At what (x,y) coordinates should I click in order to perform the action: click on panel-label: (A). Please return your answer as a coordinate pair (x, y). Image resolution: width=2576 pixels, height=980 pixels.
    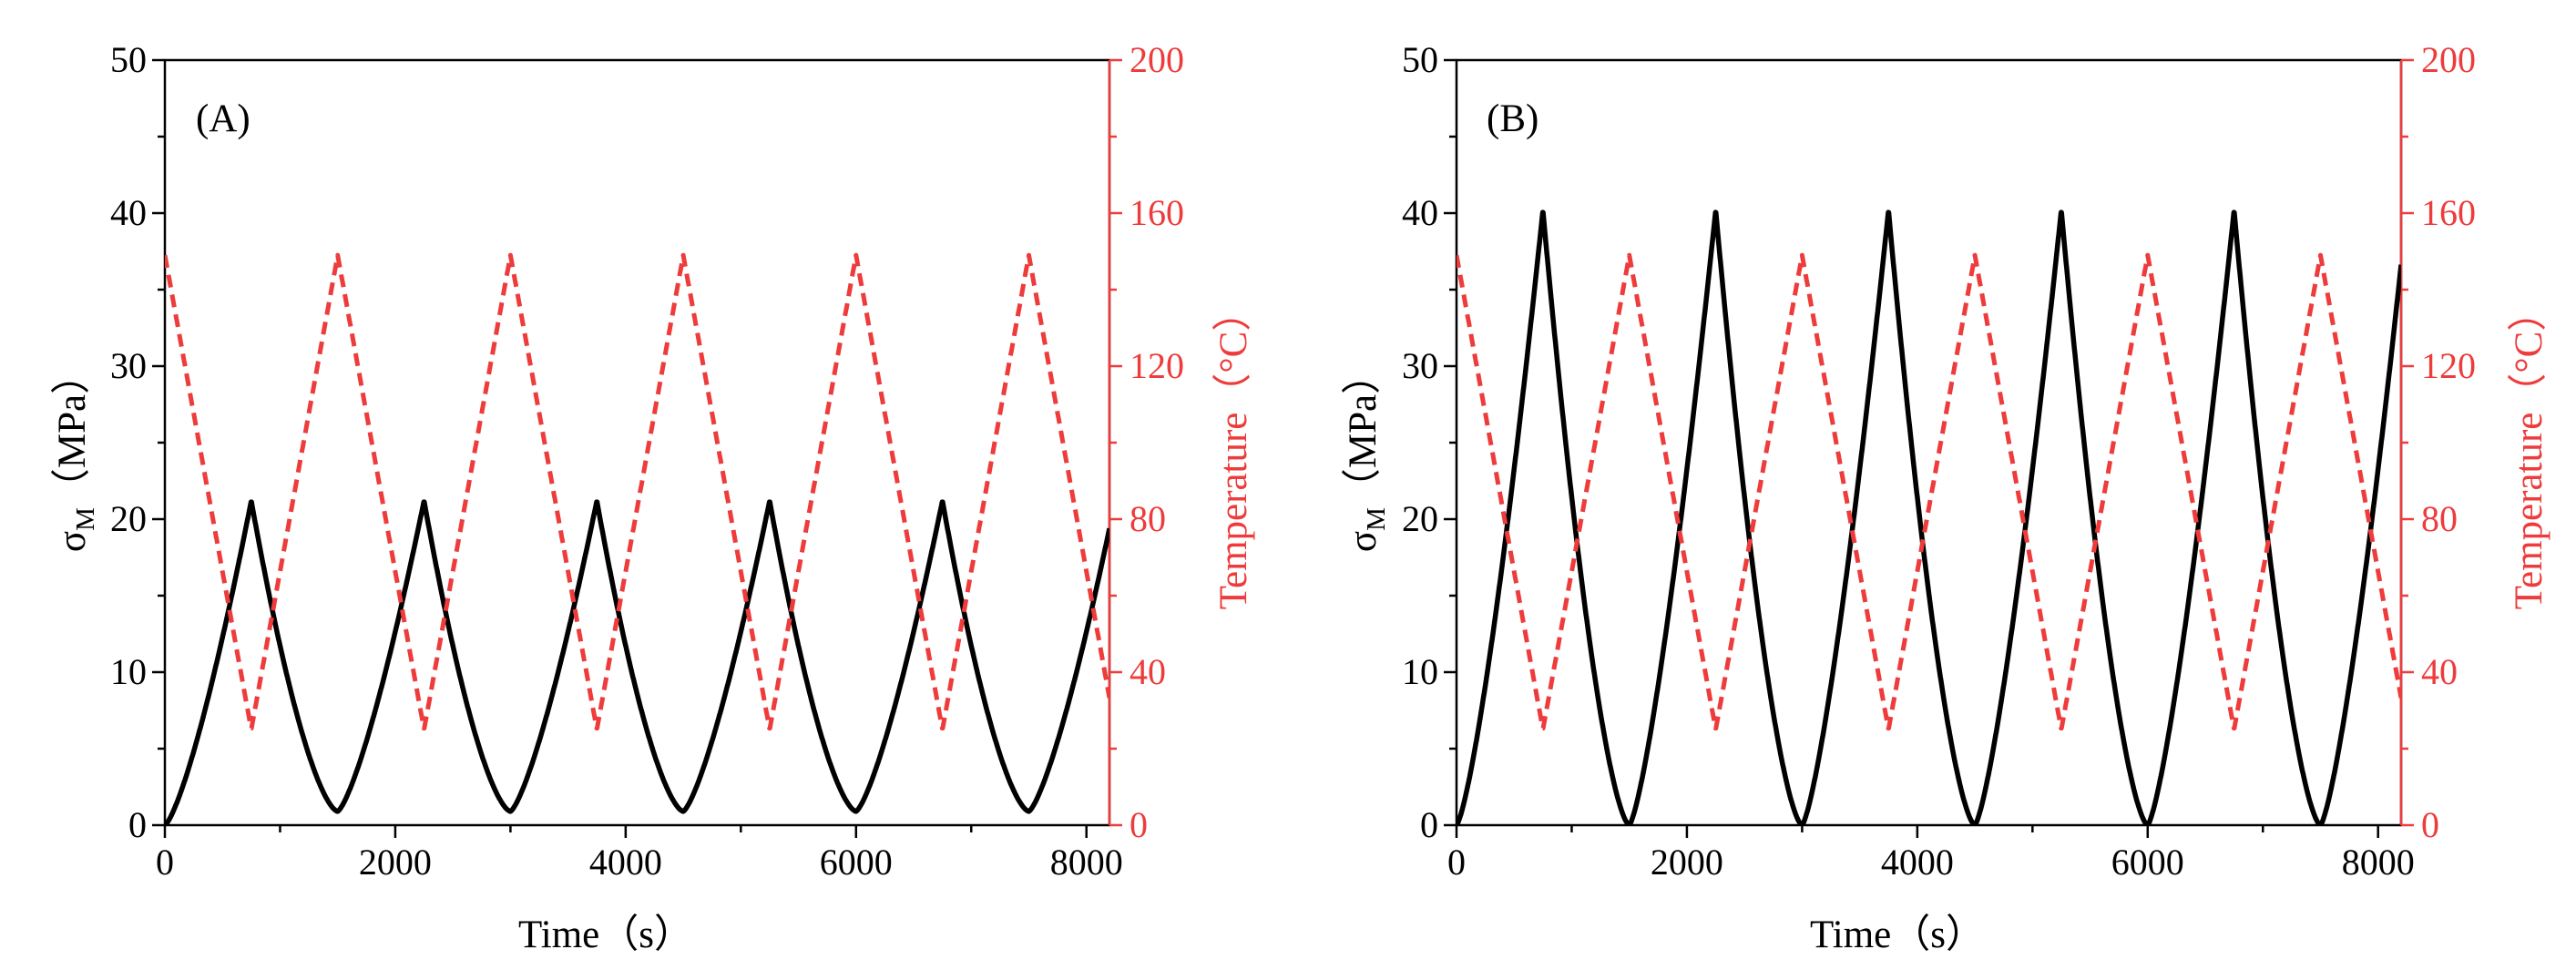
    Looking at the image, I should click on (223, 119).